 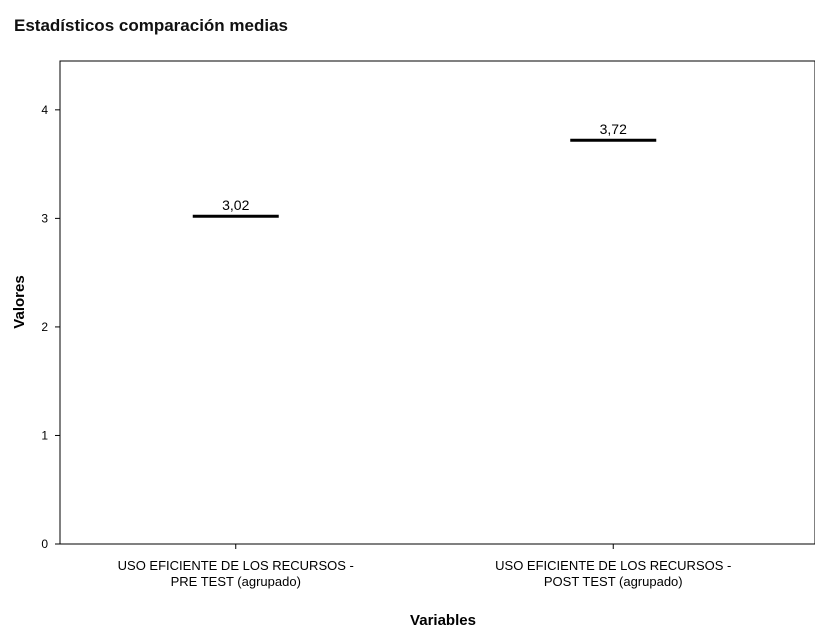 What do you see at coordinates (44, 110) in the screenshot?
I see `y-tick-label: 4` at bounding box center [44, 110].